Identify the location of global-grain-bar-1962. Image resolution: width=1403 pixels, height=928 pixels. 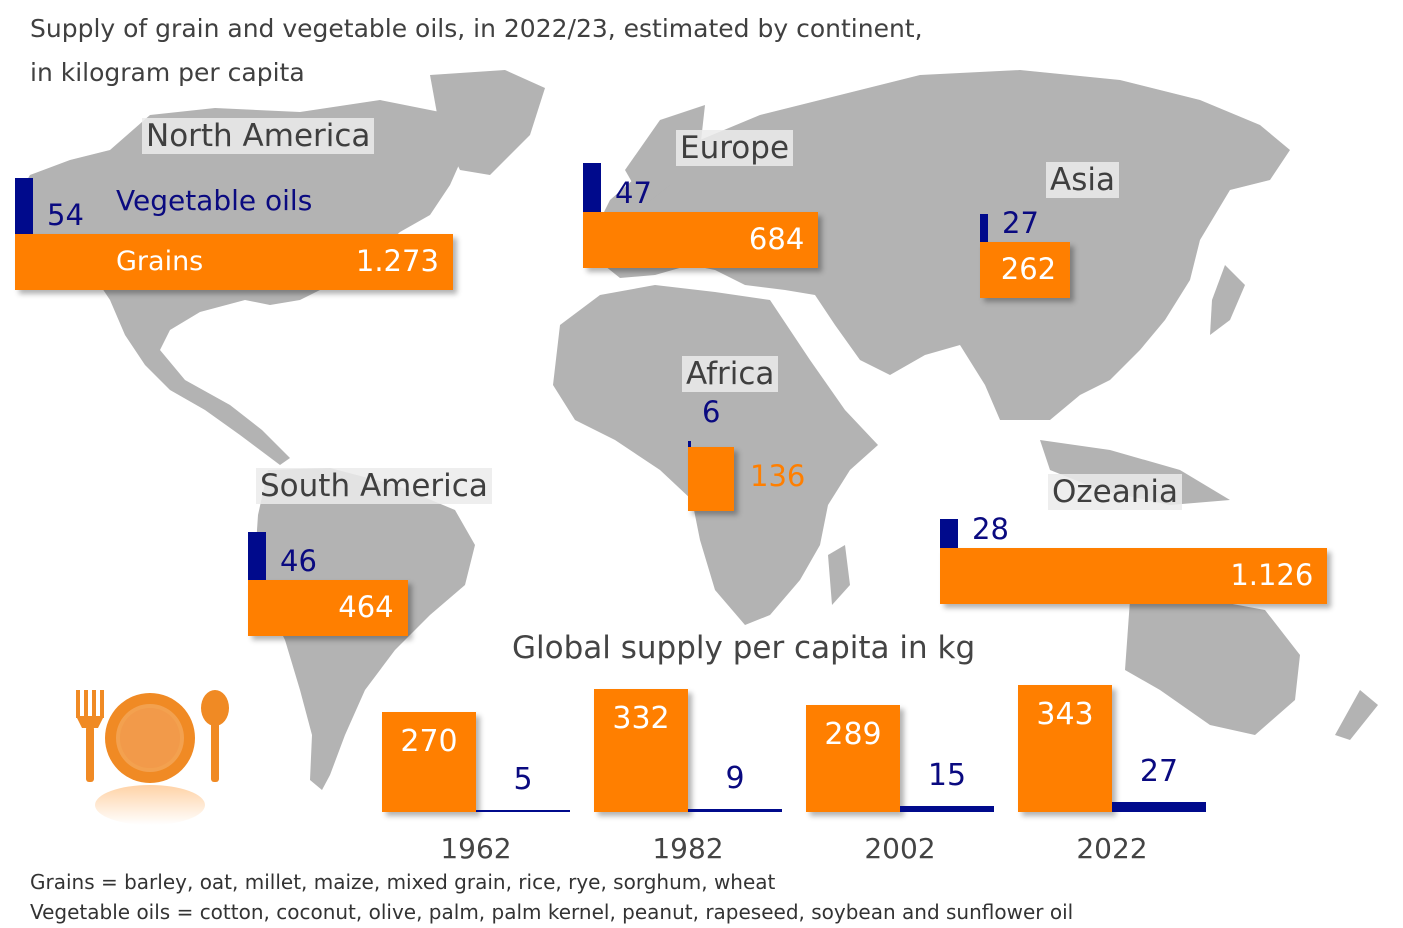
(429, 762).